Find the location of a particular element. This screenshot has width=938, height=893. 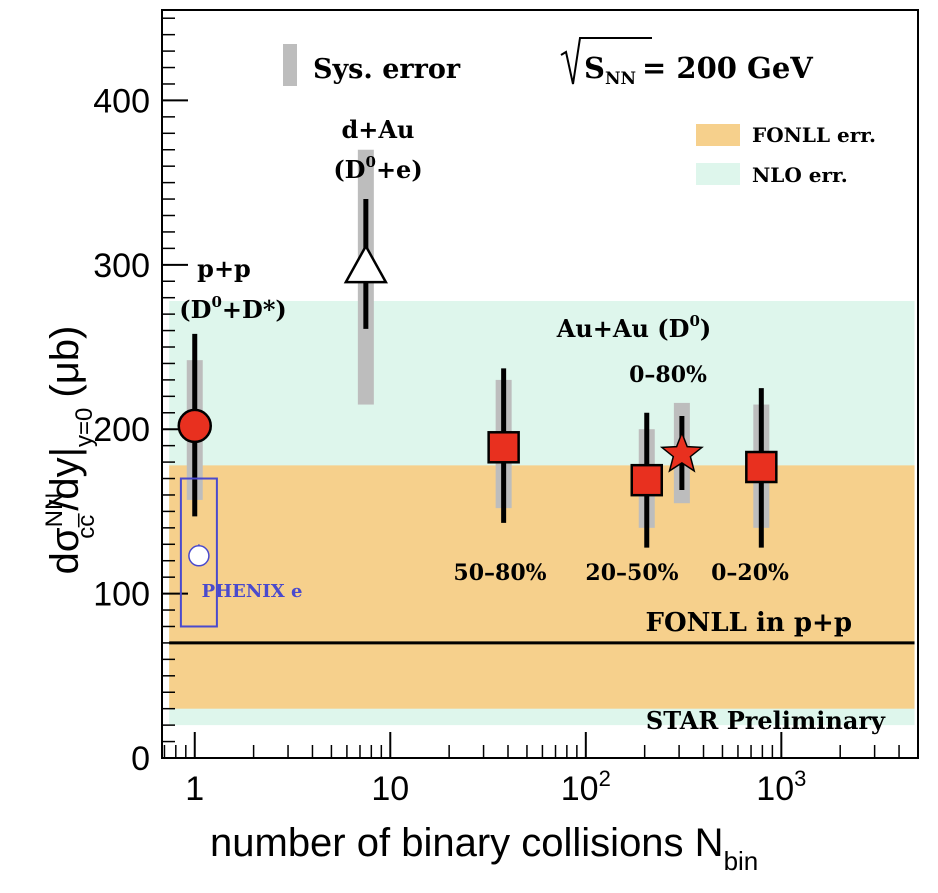

fonll-legend-swatch is located at coordinates (718, 135).